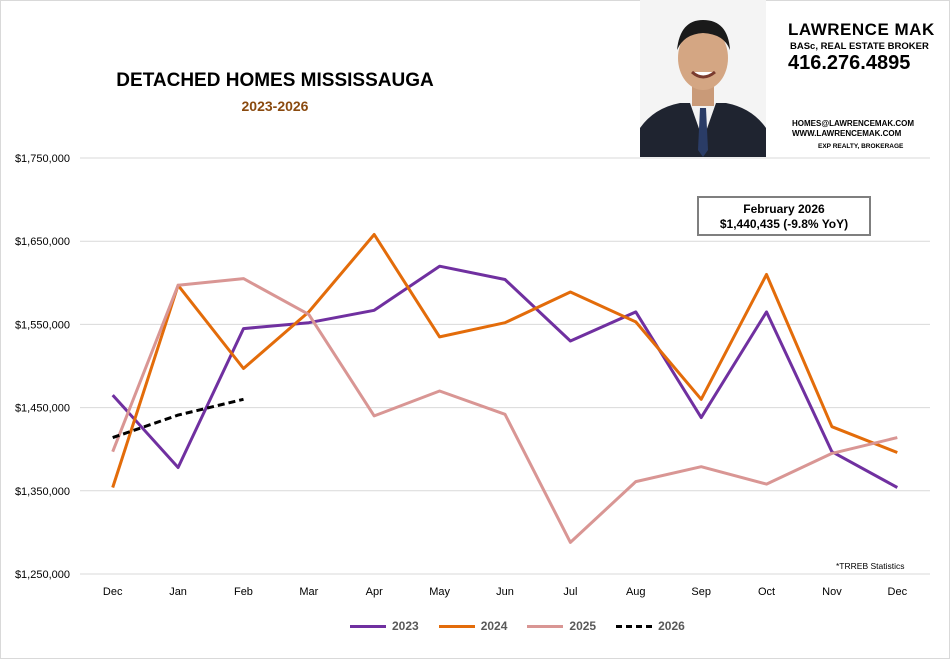  What do you see at coordinates (494, 626) in the screenshot?
I see `legend-label: 2024` at bounding box center [494, 626].